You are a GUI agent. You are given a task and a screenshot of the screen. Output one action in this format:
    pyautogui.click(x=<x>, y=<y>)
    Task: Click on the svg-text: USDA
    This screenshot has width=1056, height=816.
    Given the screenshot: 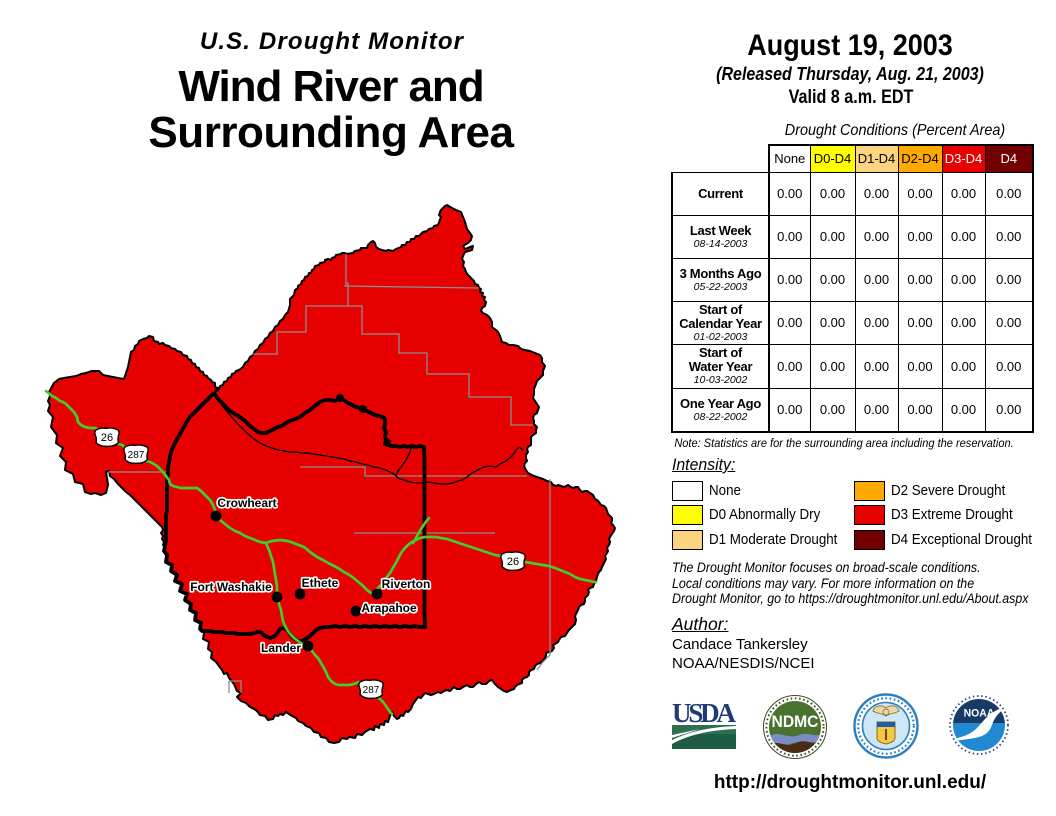 What is the action you would take?
    pyautogui.click(x=704, y=713)
    